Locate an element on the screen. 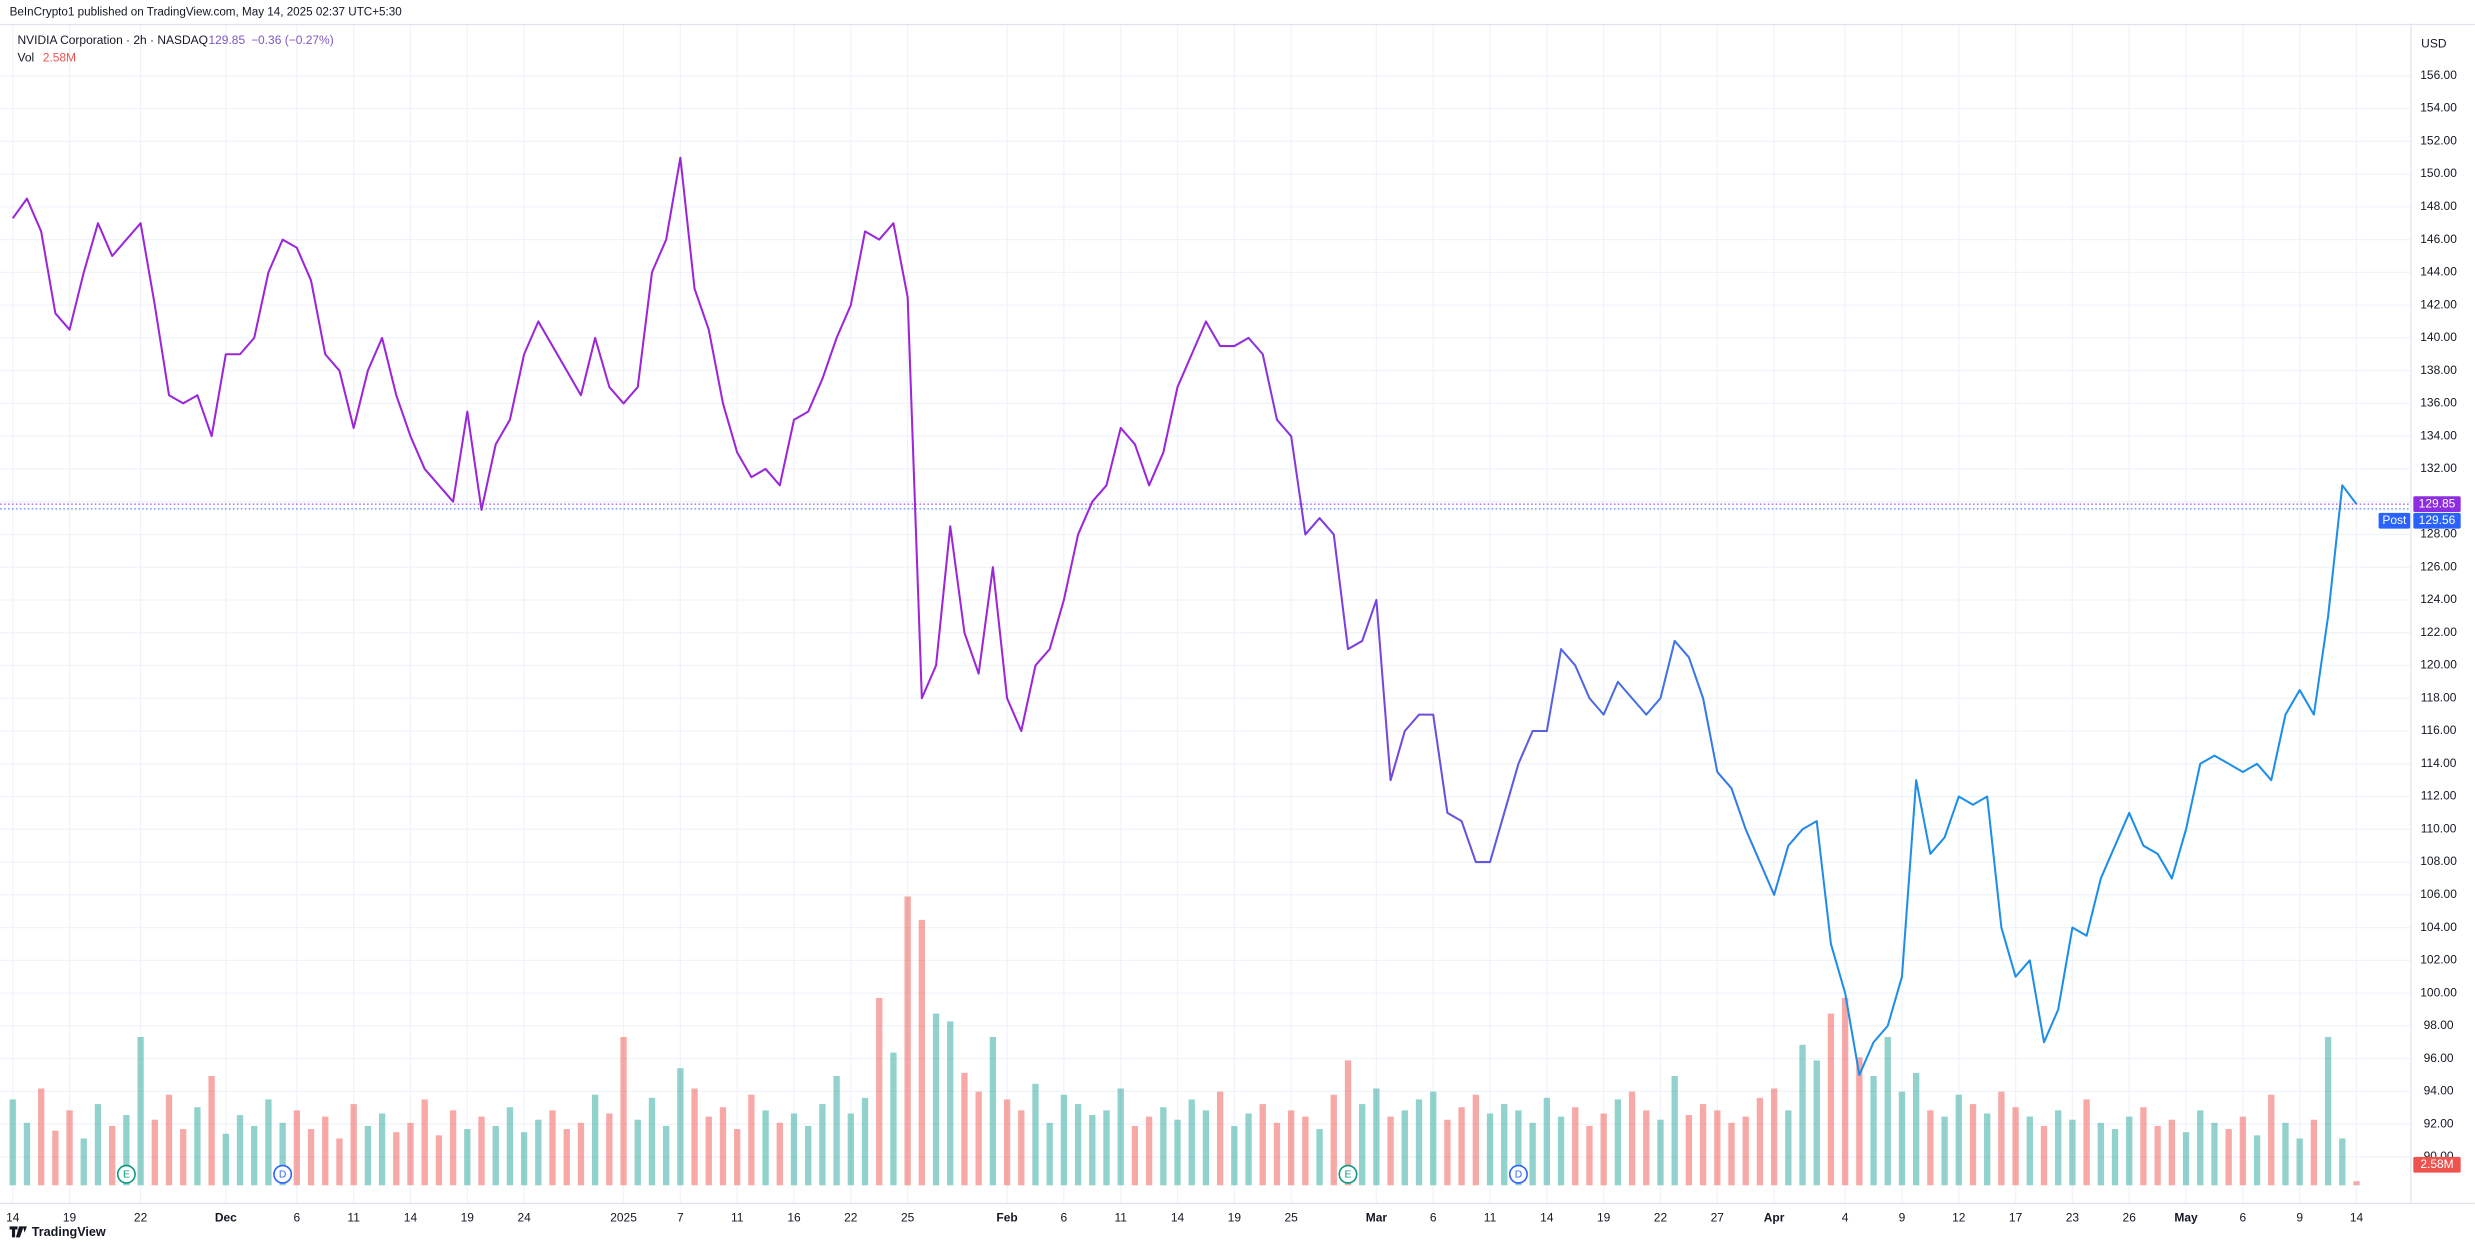 This screenshot has width=2475, height=1250. y-tick-label: 118.00 is located at coordinates (2439, 697).